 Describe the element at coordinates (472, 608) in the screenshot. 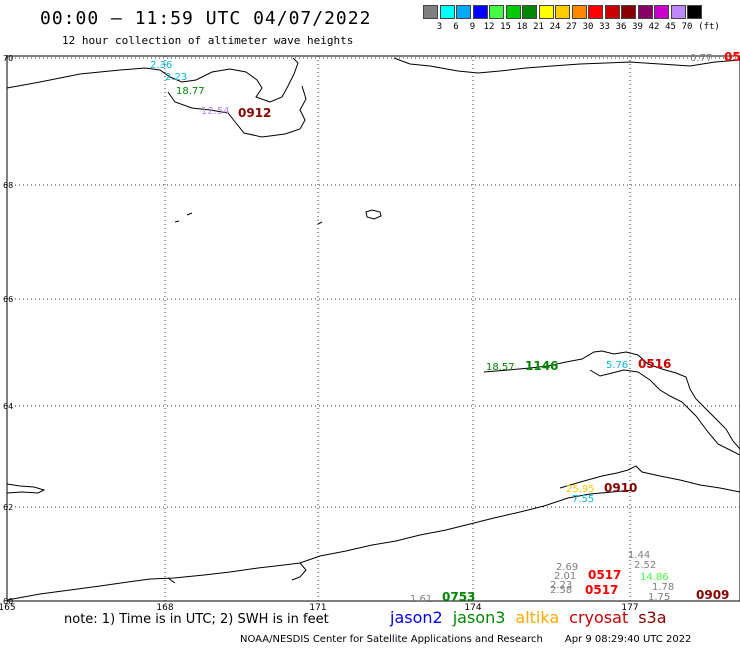

I see `longitude-label: 174` at that location.